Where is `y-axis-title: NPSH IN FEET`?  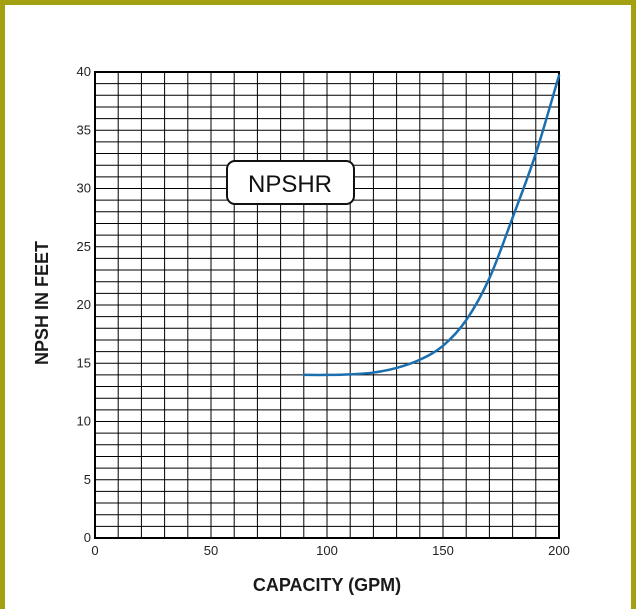 y-axis-title: NPSH IN FEET is located at coordinates (42, 303).